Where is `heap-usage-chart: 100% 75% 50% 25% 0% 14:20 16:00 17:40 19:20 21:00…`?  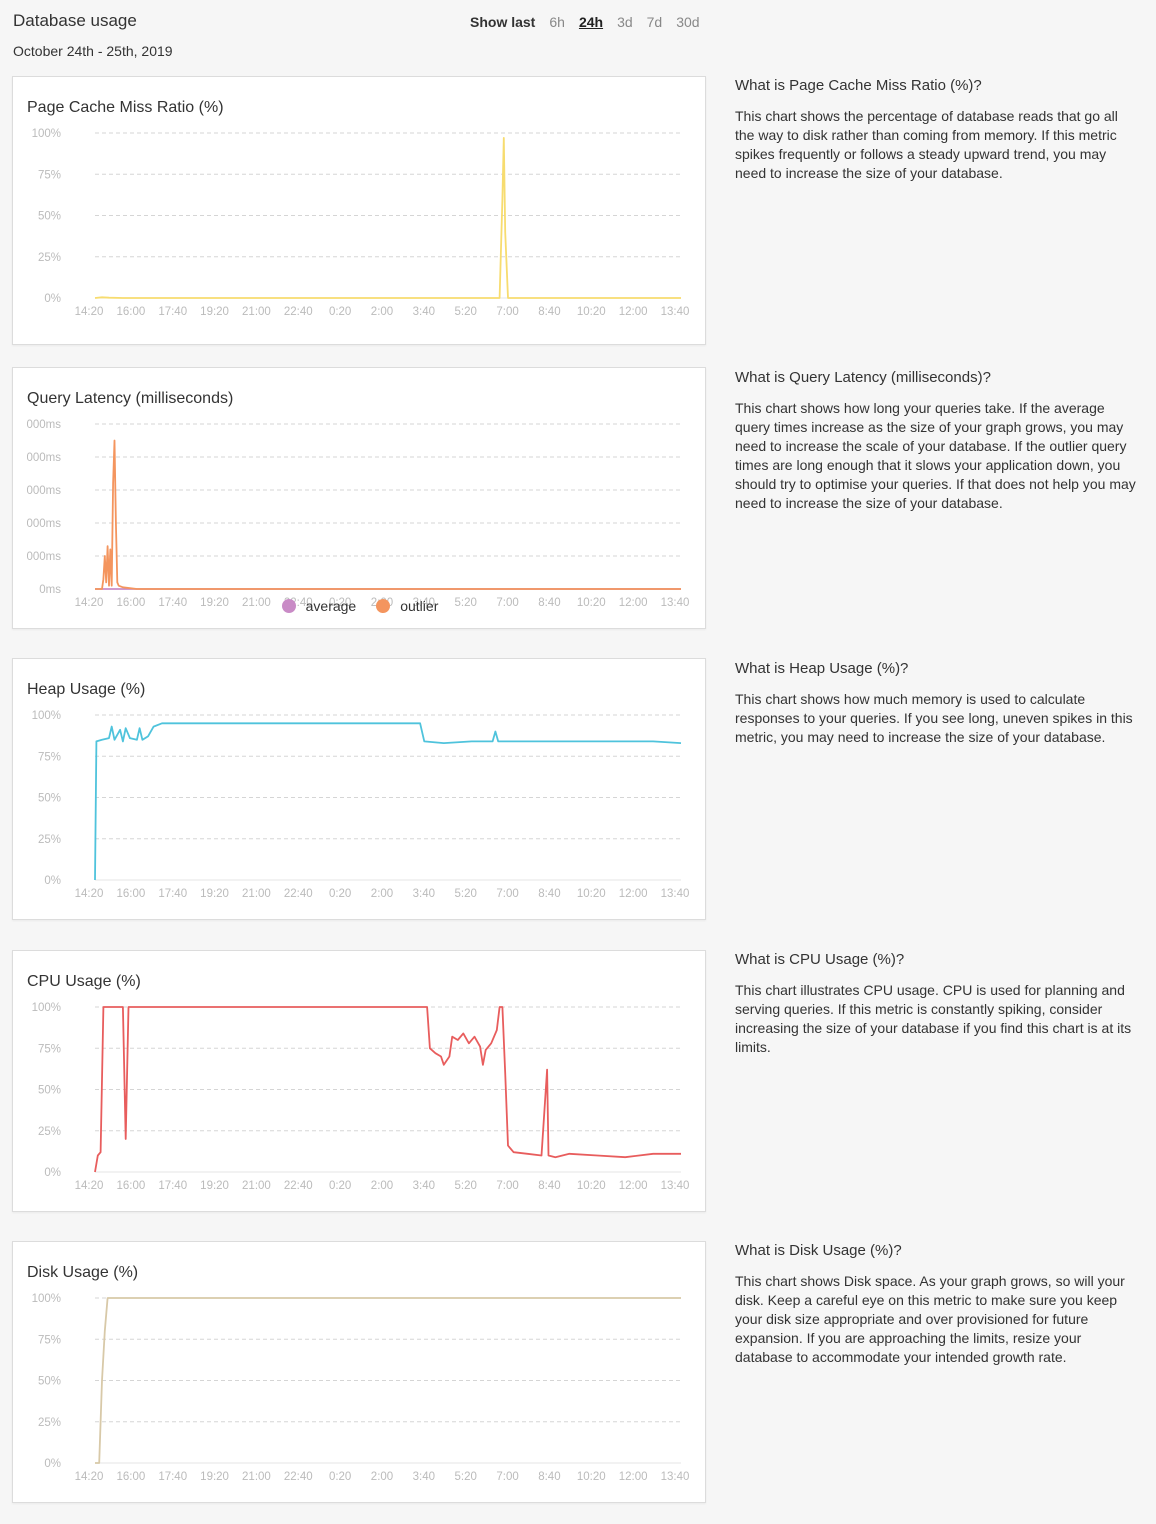 heap-usage-chart: 100% 75% 50% 25% 0% 14:20 16:00 17:40 19:20 21:00… is located at coordinates (361, 805).